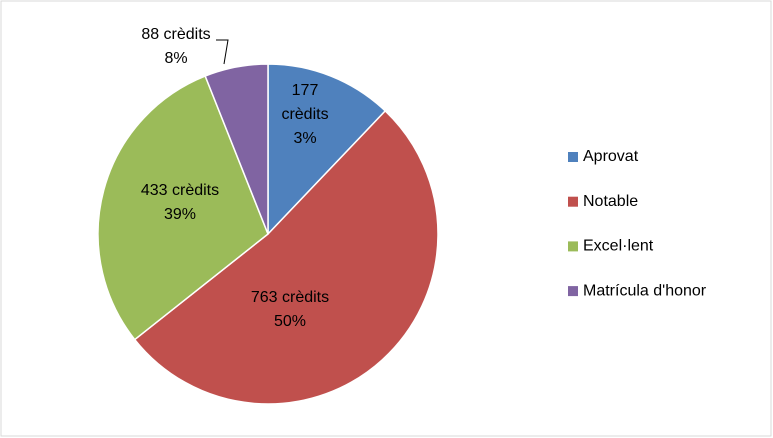  I want to click on data-label: 177 crèdits 3%, so click(305, 115).